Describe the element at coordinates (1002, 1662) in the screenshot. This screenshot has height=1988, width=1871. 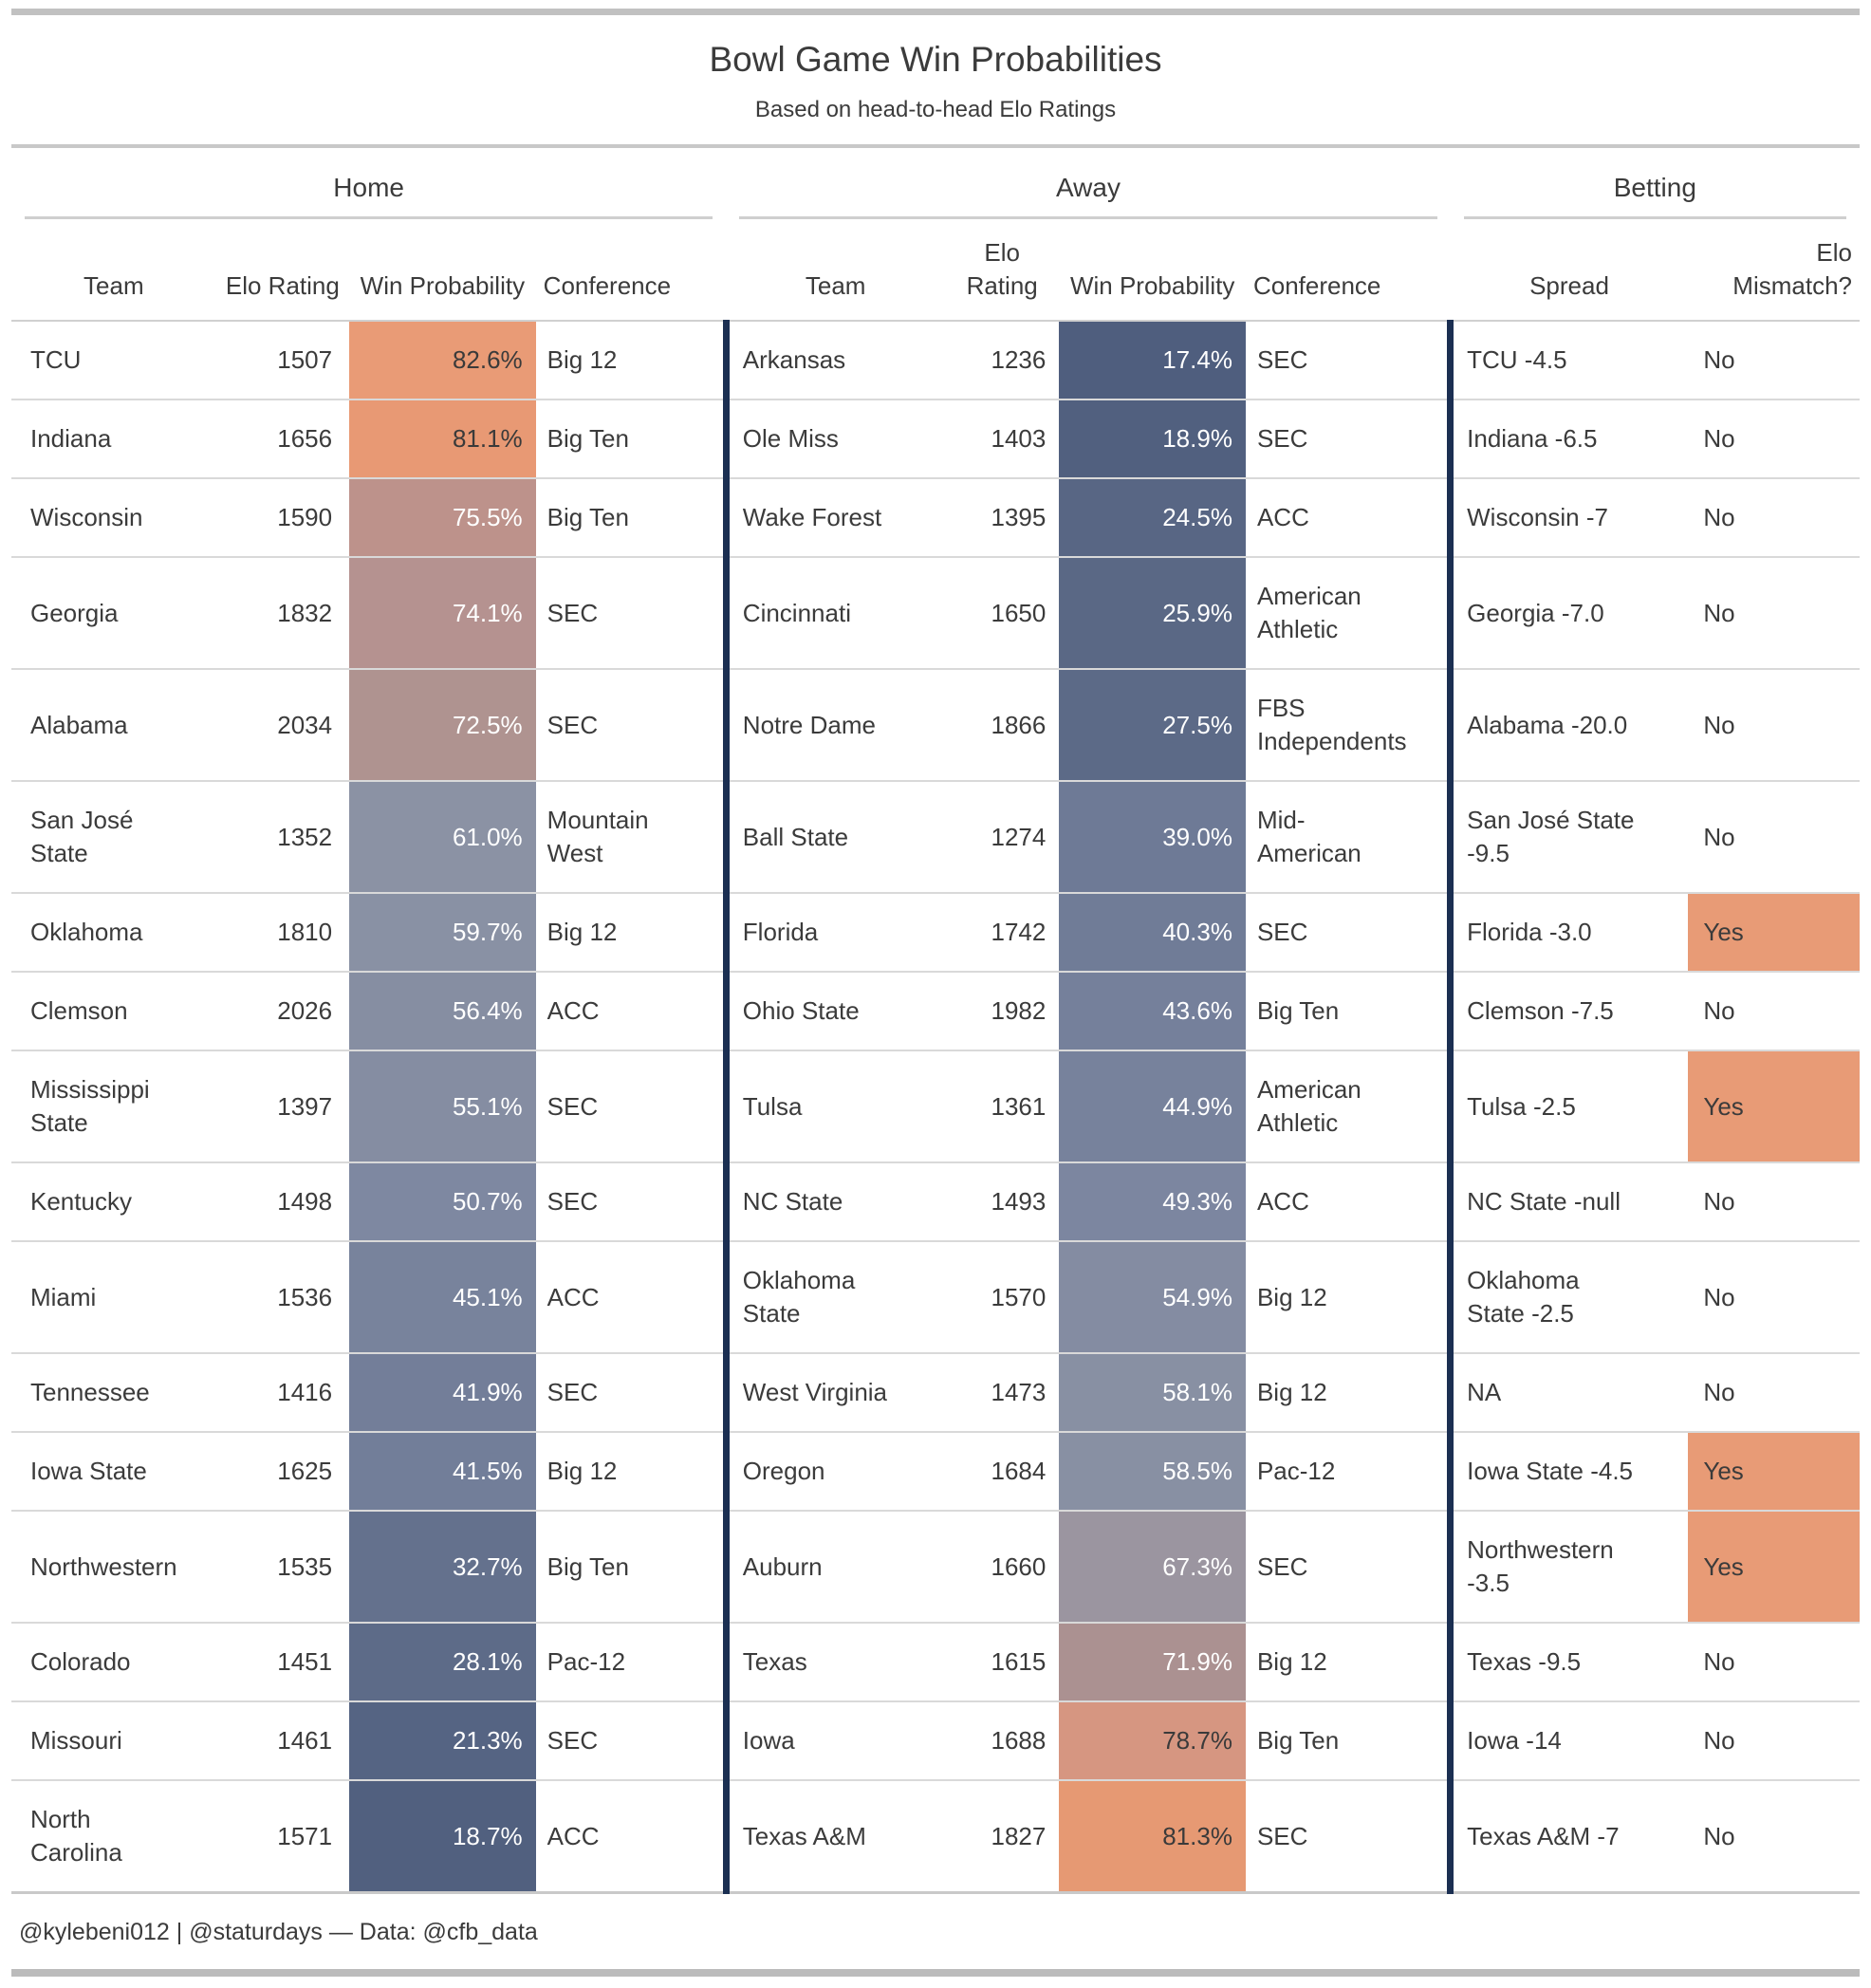
I see `away-elo-cell: 1615` at that location.